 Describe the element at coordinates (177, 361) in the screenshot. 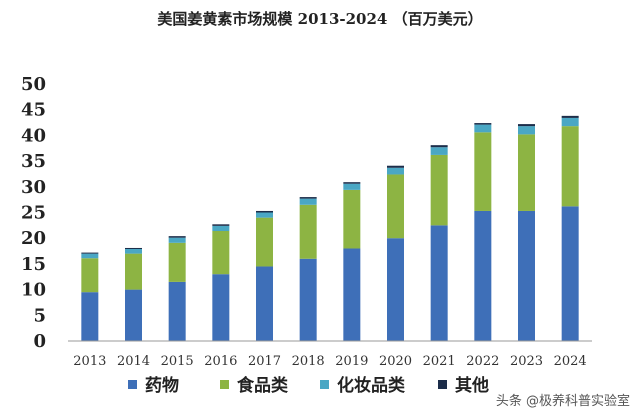

I see `x-tick-label: 2015` at that location.